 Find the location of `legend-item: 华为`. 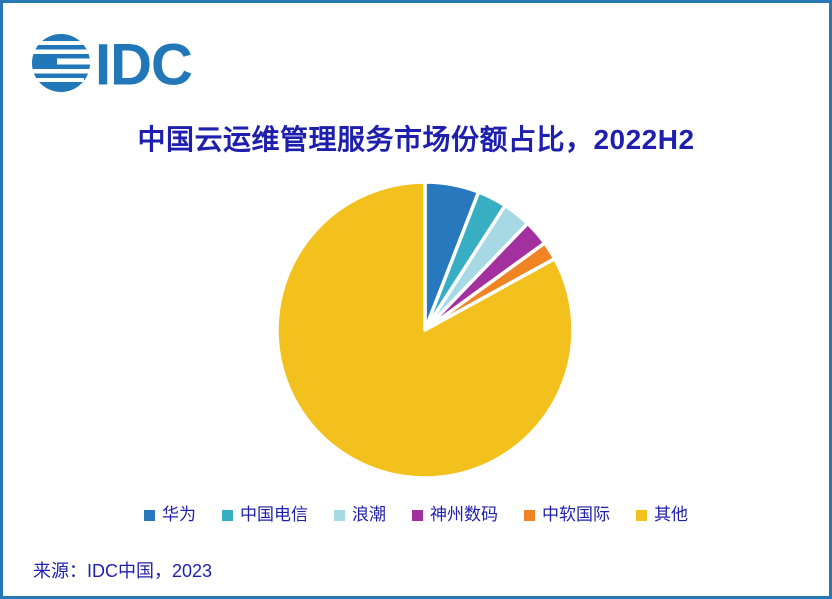

legend-item: 华为 is located at coordinates (170, 515).